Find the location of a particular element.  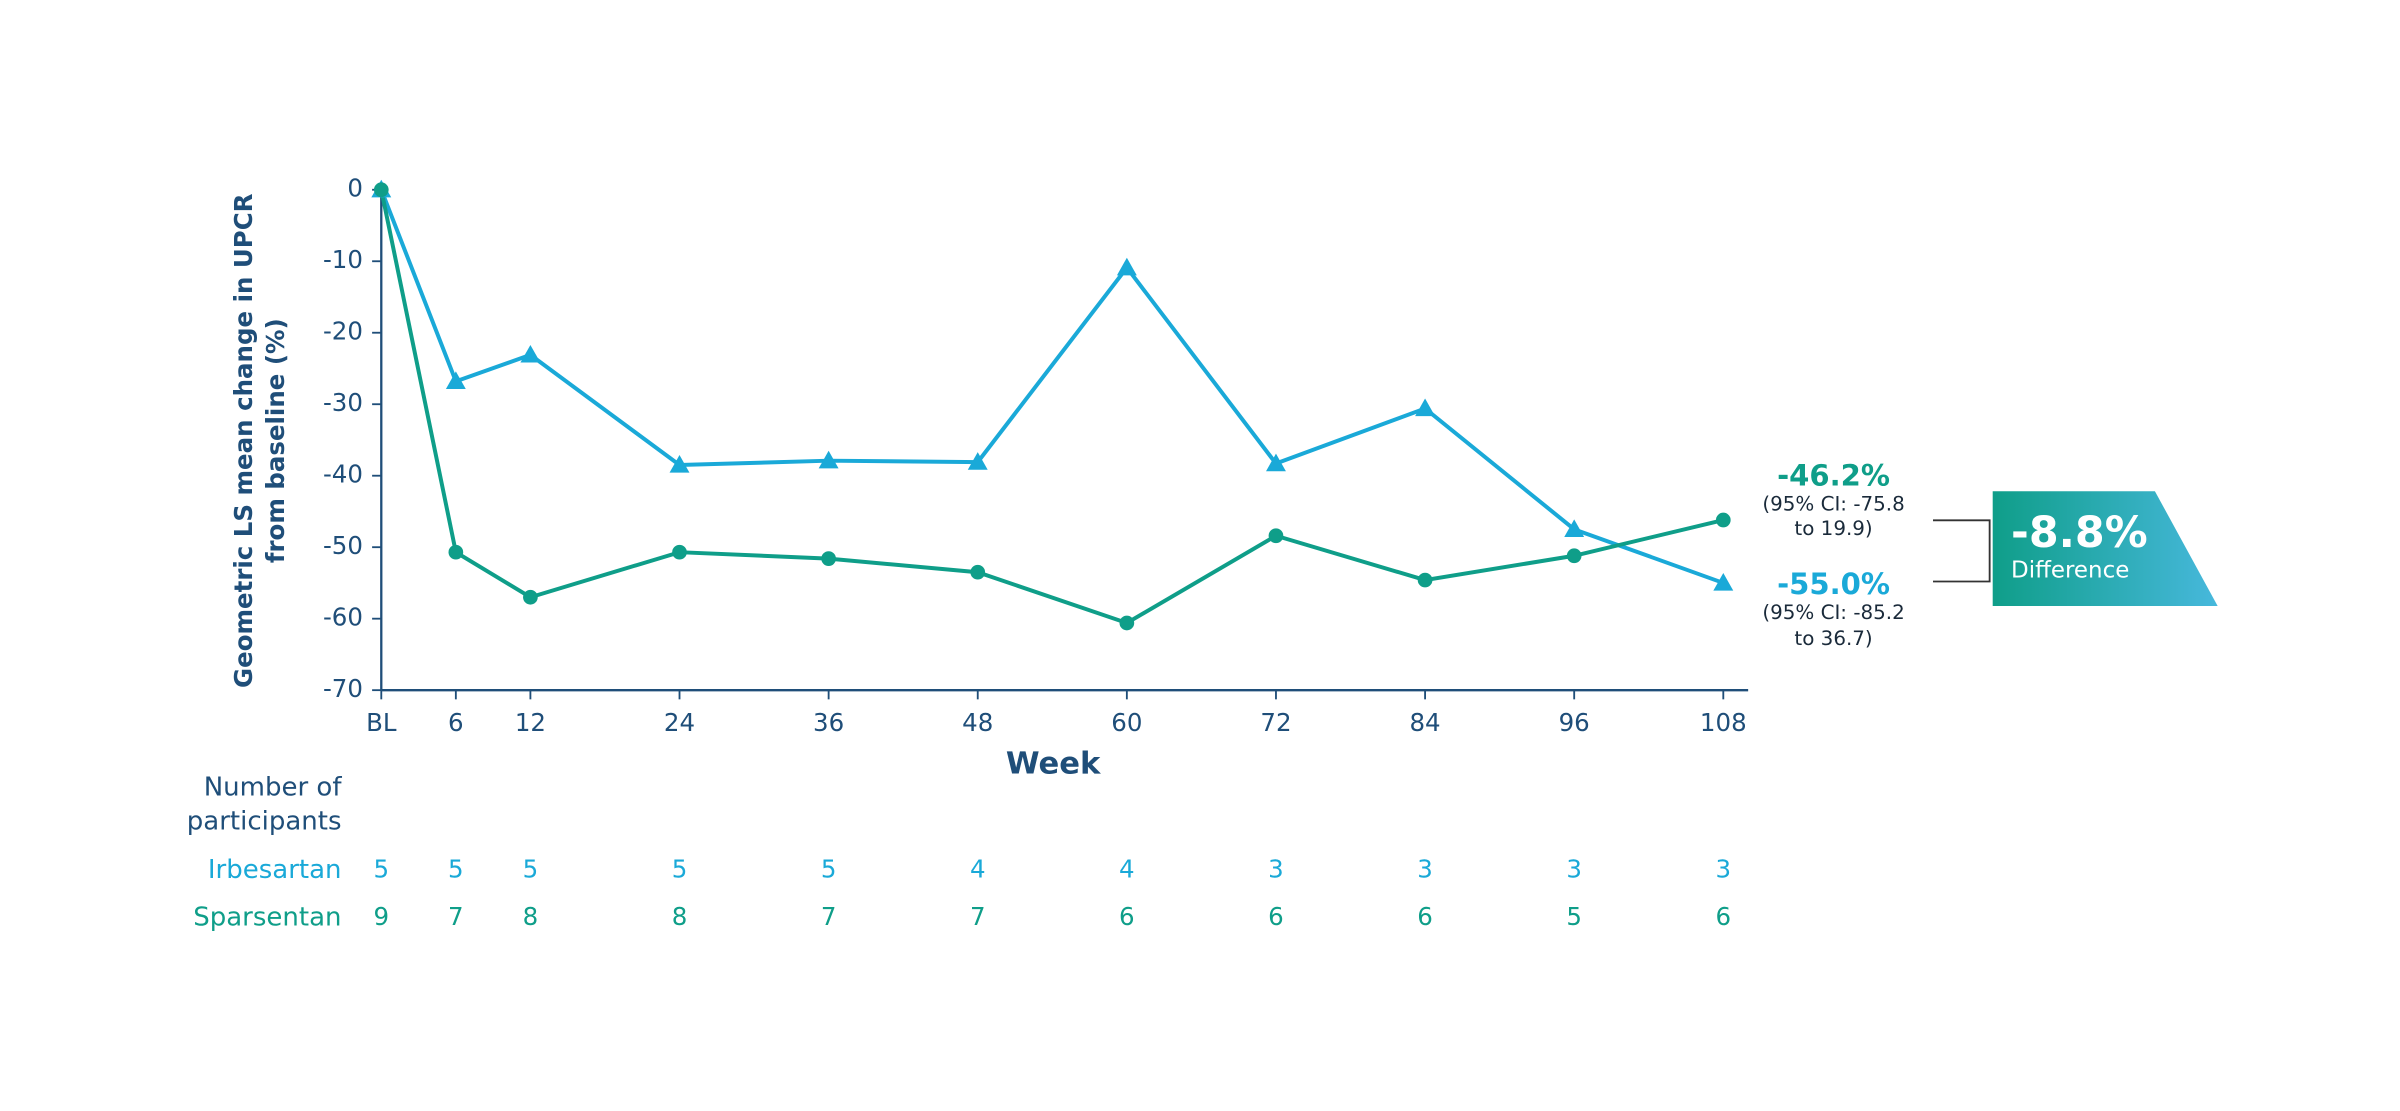

annotation-ci: (95% CI: -75.8 is located at coordinates (1833, 503).